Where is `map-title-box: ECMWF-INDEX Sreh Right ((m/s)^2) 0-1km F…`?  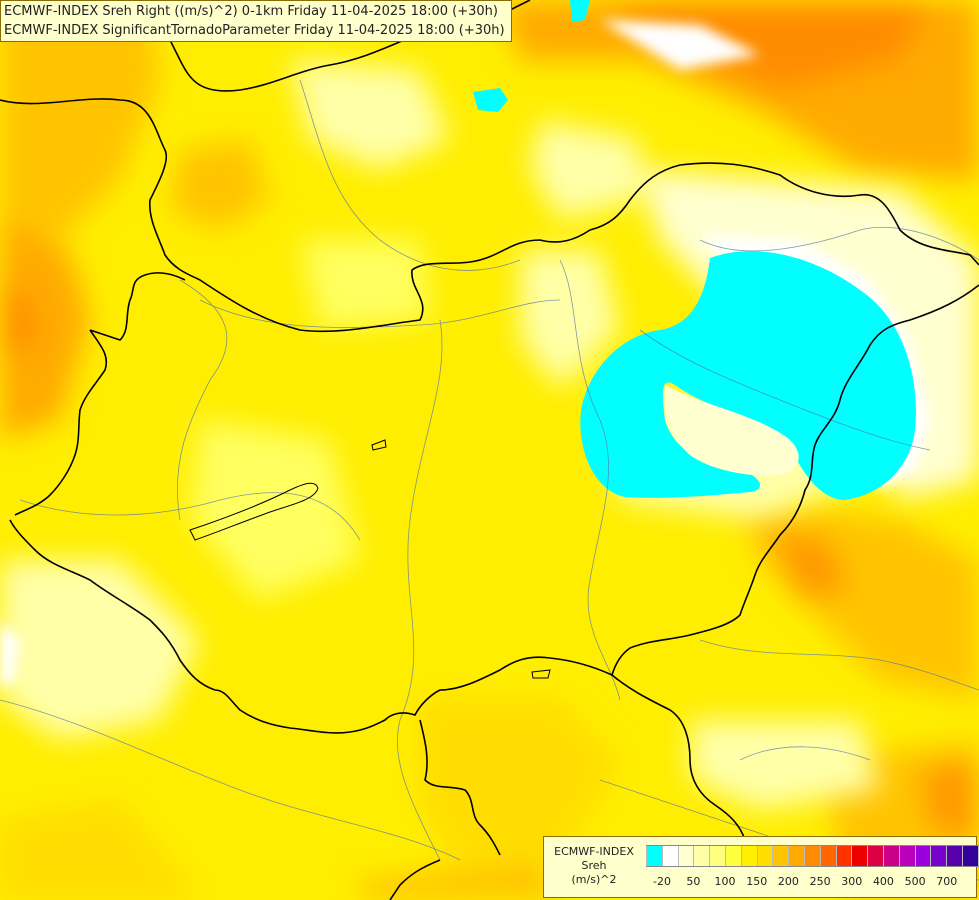 map-title-box: ECMWF-INDEX Sreh Right ((m/s)^2) 0-1km F… is located at coordinates (256, 21).